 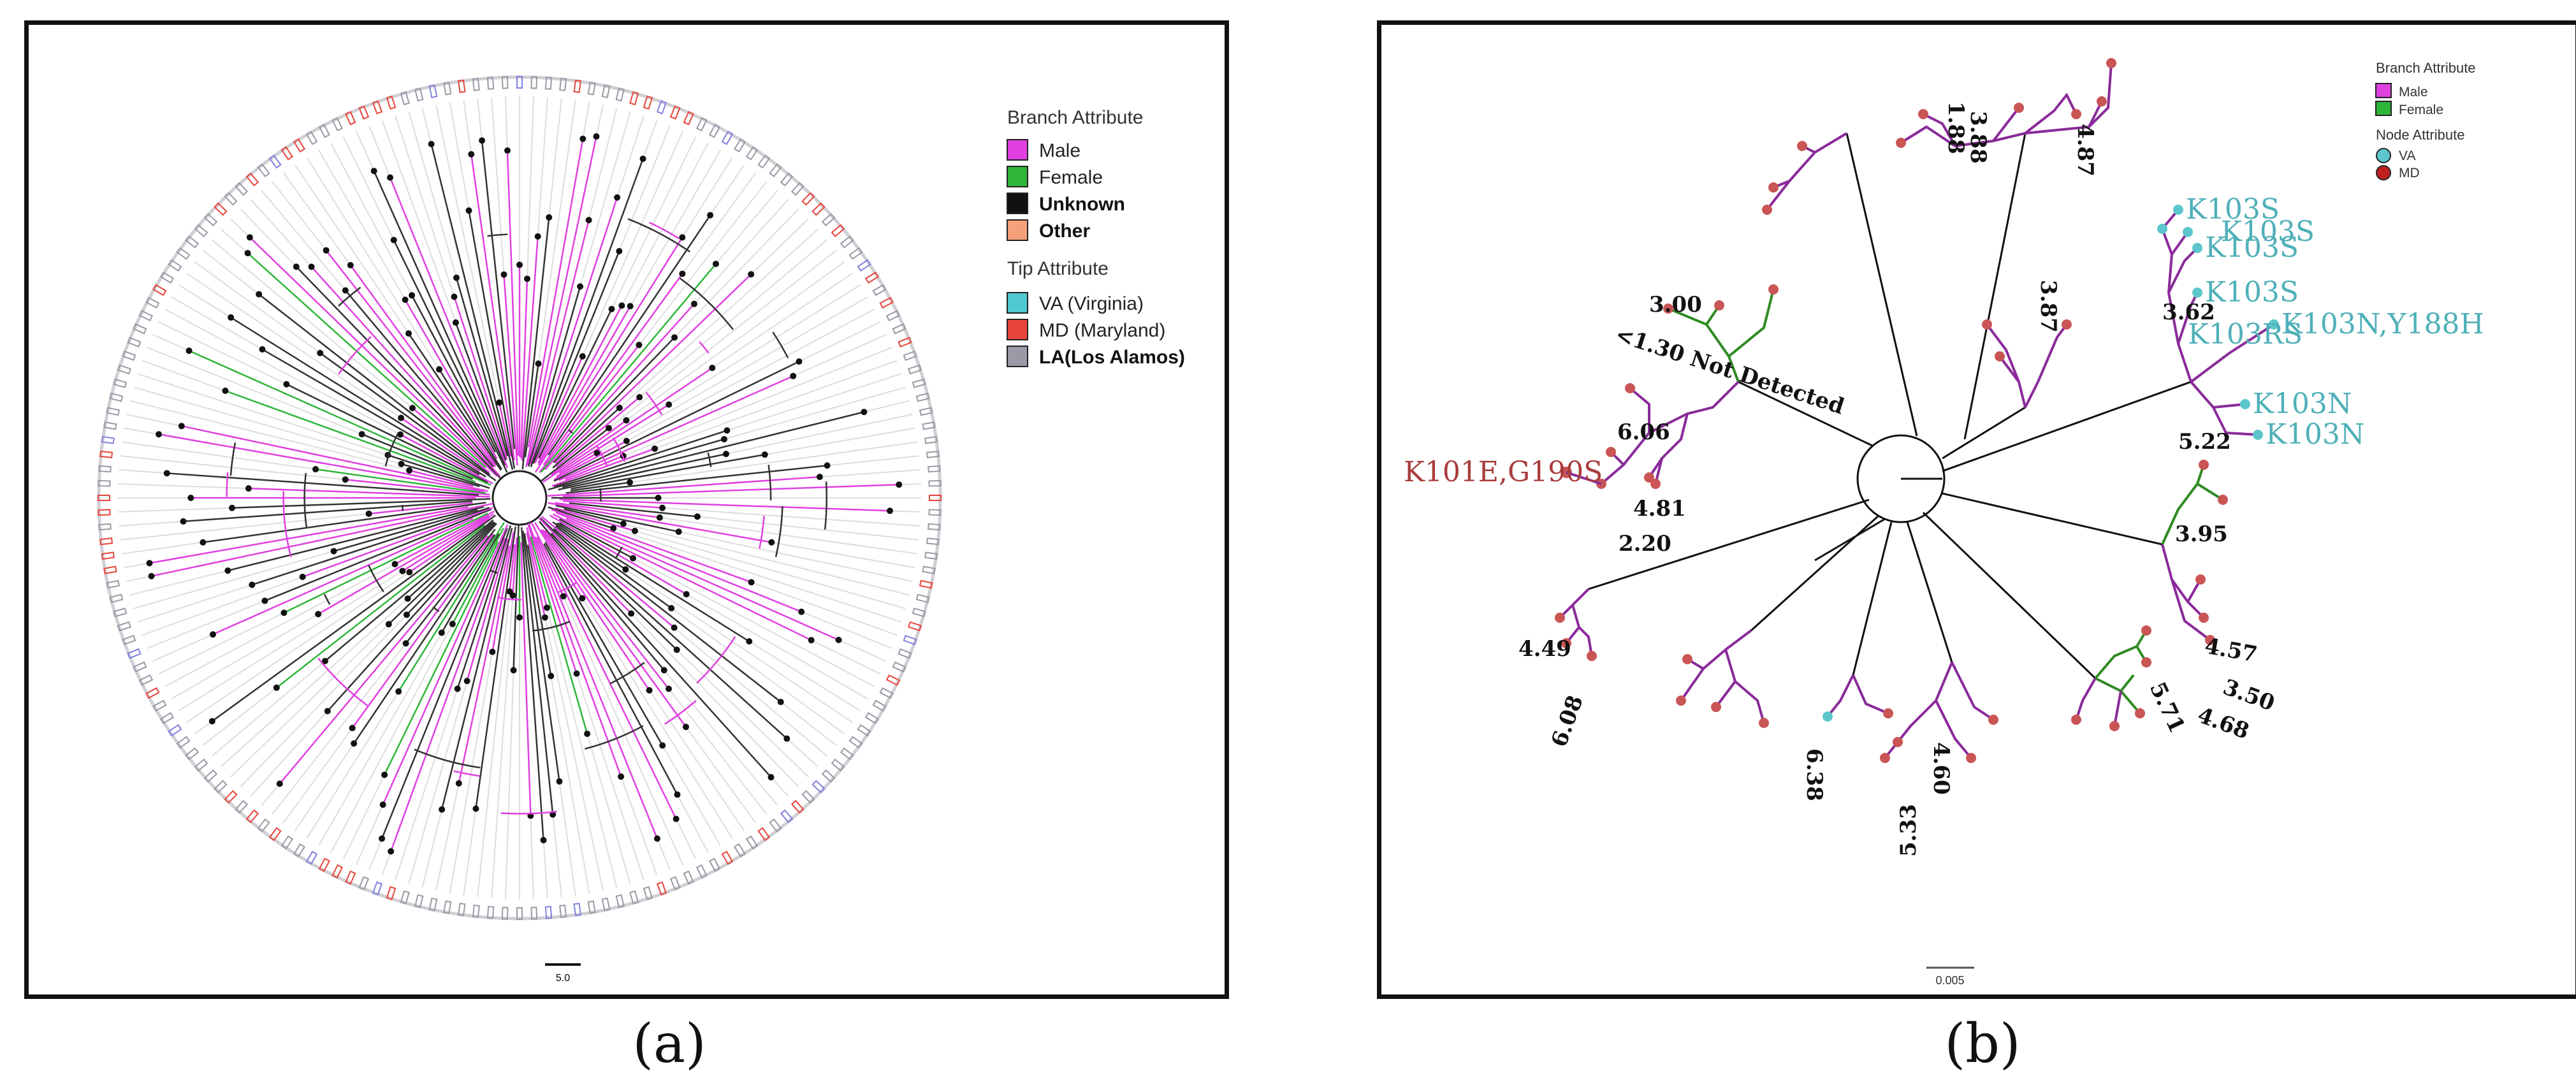 I want to click on scale-bar: 0.005, so click(x=1950, y=976).